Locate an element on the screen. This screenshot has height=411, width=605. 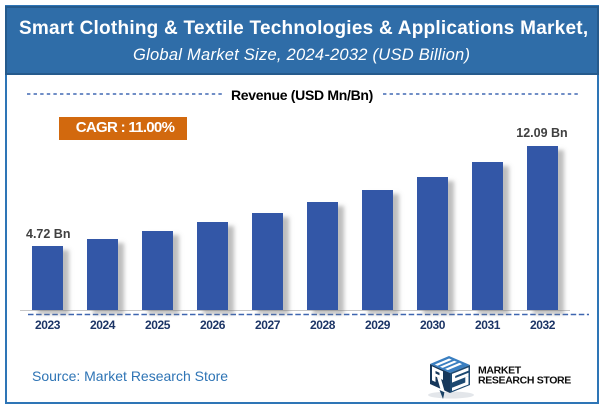
svg-text: MARKET is located at coordinates (500, 370).